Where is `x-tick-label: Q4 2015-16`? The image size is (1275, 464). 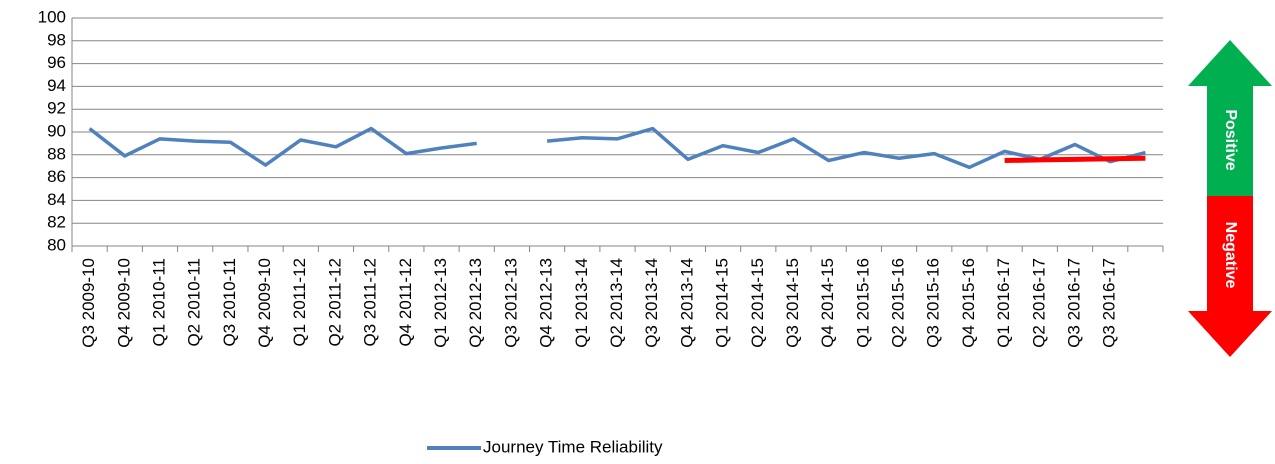 x-tick-label: Q4 2015-16 is located at coordinates (968, 303).